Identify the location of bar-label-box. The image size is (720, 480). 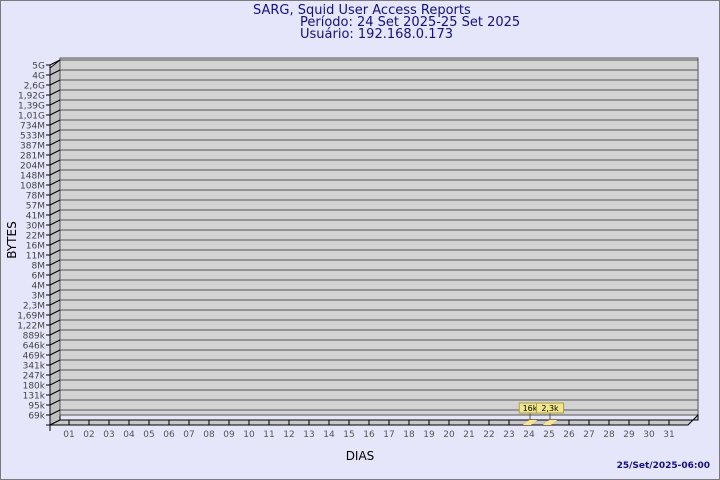
(550, 408).